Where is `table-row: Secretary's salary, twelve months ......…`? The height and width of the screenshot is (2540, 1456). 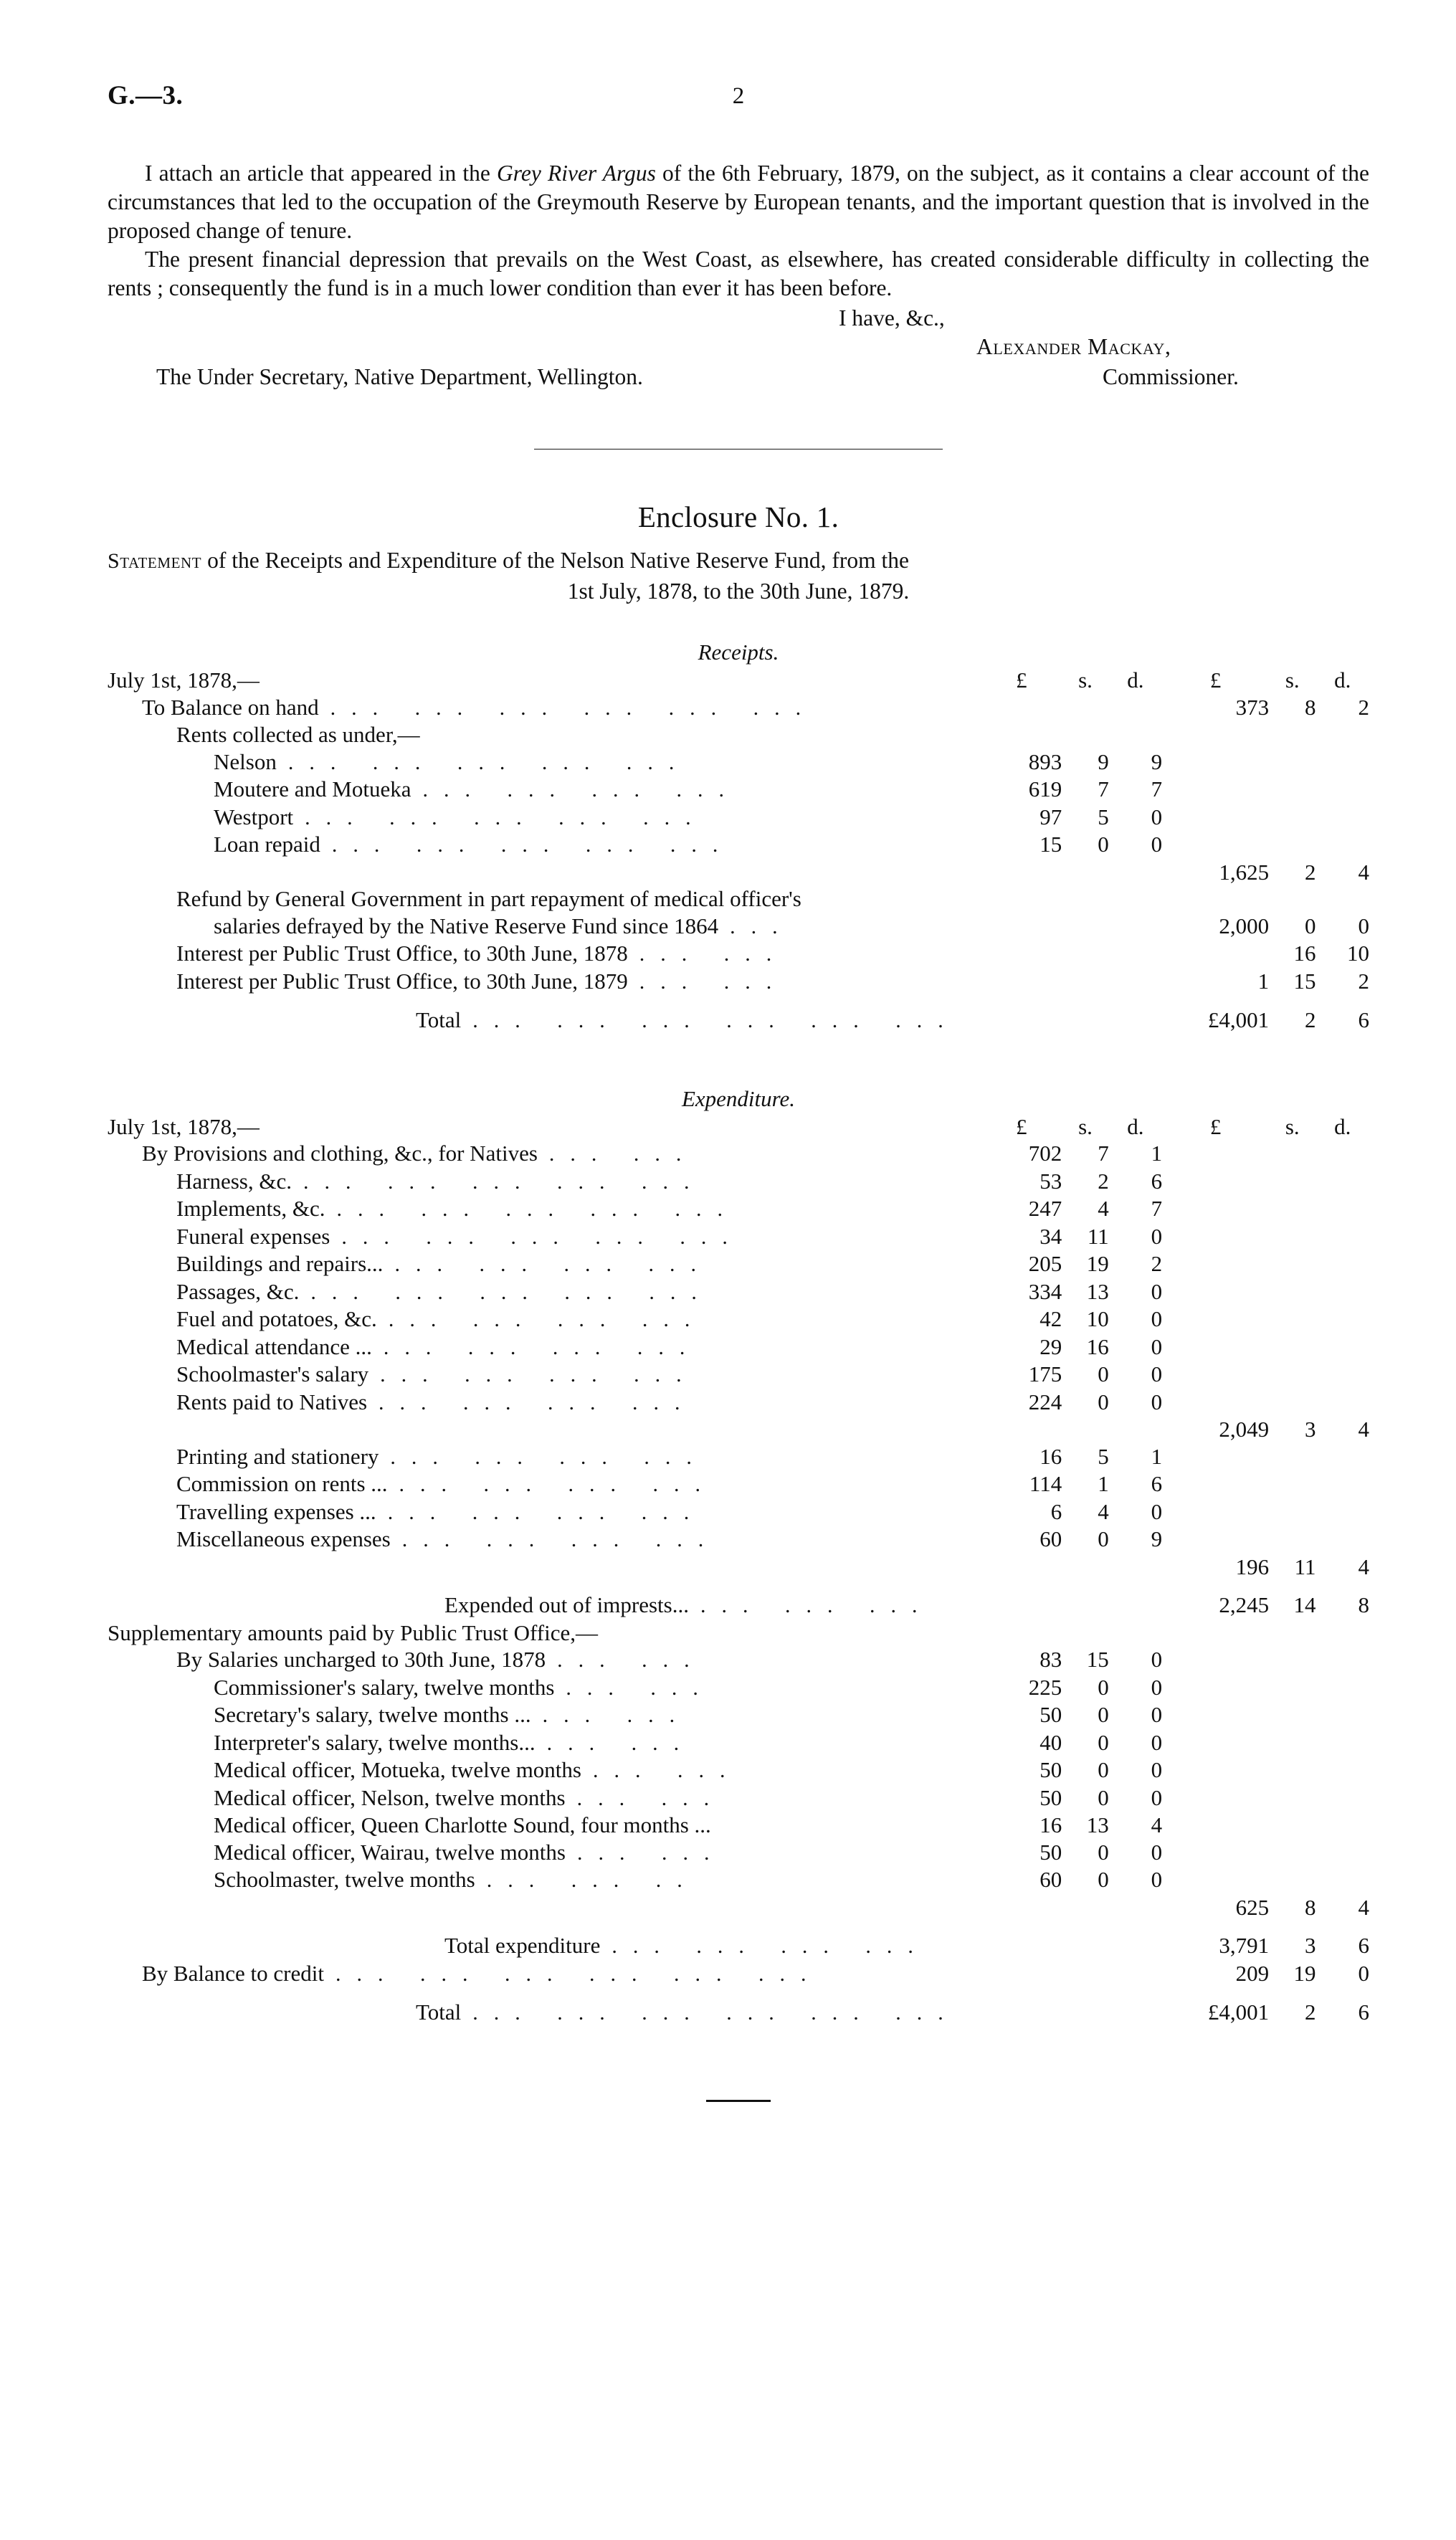 table-row: Secretary's salary, twelve months ......… is located at coordinates (738, 1715).